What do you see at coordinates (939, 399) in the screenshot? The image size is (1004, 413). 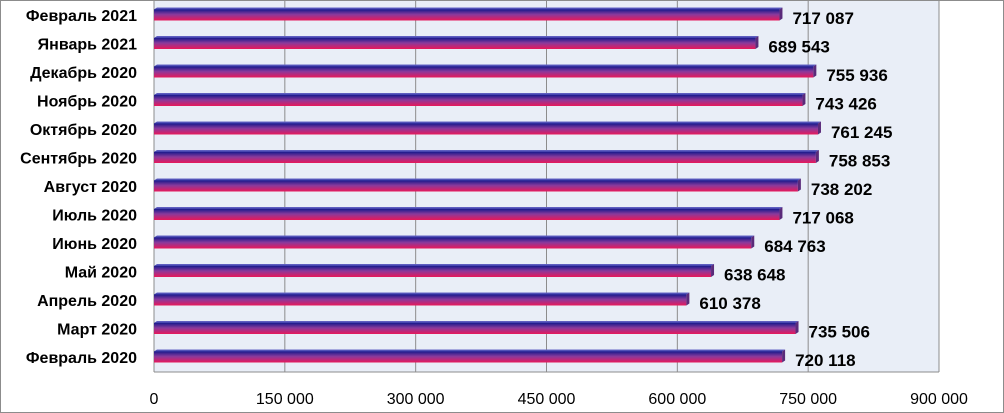 I see `x-tick-label: 900 000` at bounding box center [939, 399].